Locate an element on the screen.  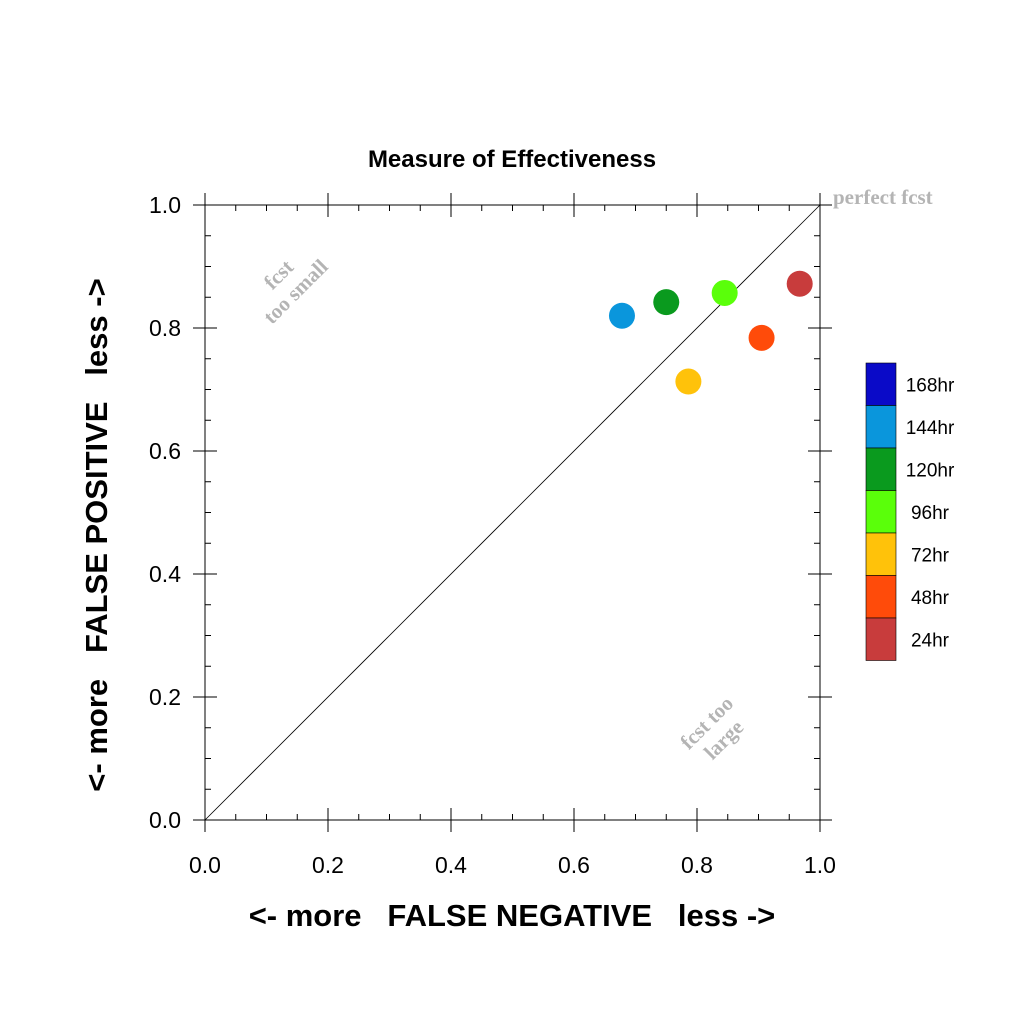
y-tick-label: 0.0 is located at coordinates (165, 820).